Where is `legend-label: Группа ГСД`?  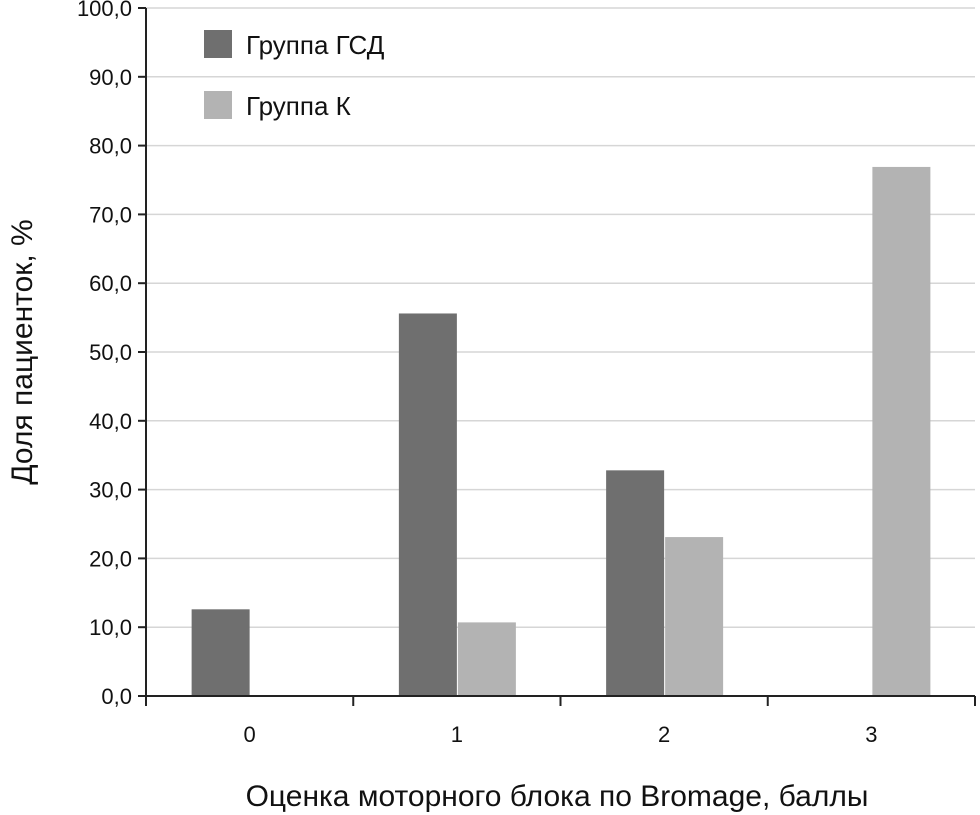
legend-label: Группа ГСД is located at coordinates (315, 45).